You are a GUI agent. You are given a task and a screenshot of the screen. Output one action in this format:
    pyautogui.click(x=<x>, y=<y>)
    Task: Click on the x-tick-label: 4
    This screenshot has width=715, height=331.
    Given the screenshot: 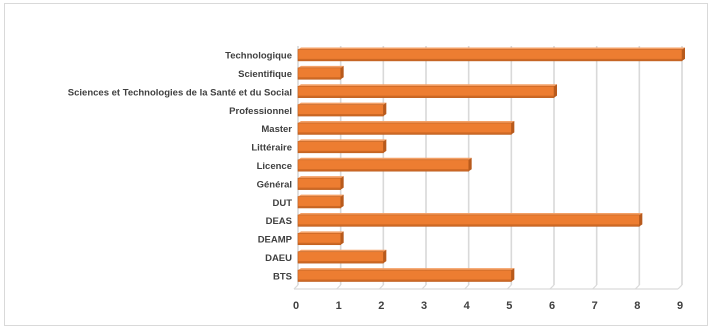 What is the action you would take?
    pyautogui.click(x=467, y=306)
    